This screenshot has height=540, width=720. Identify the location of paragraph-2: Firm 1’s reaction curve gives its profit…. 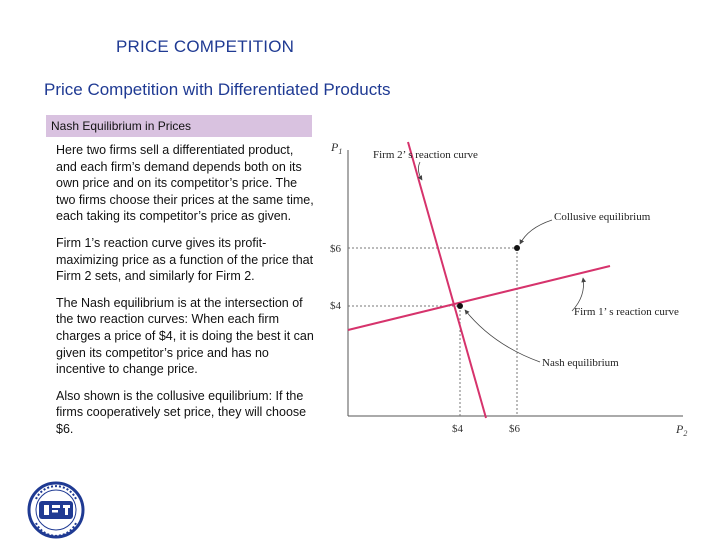
(185, 259).